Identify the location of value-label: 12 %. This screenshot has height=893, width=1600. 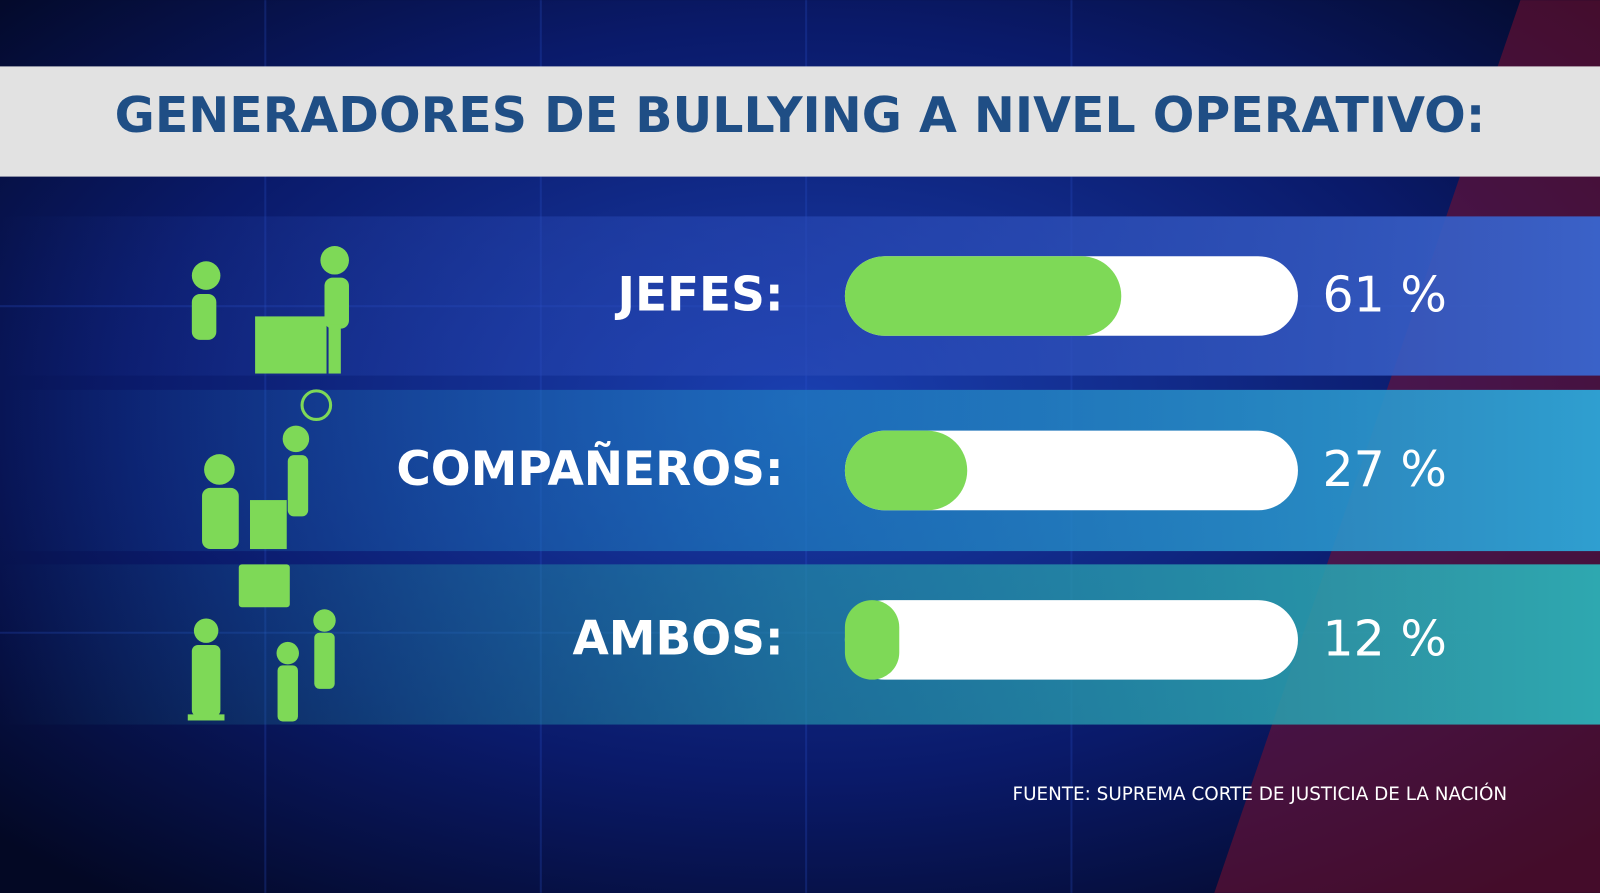
(1384, 638).